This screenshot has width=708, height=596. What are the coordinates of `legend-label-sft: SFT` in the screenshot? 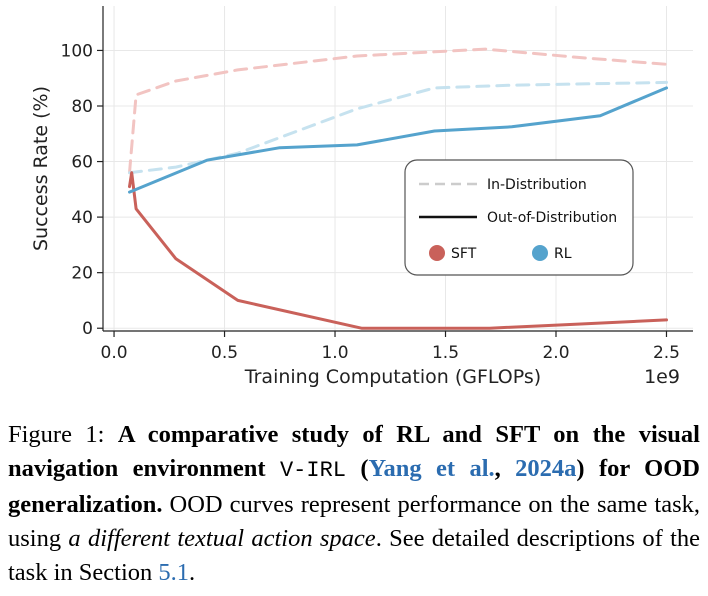 It's located at (464, 254).